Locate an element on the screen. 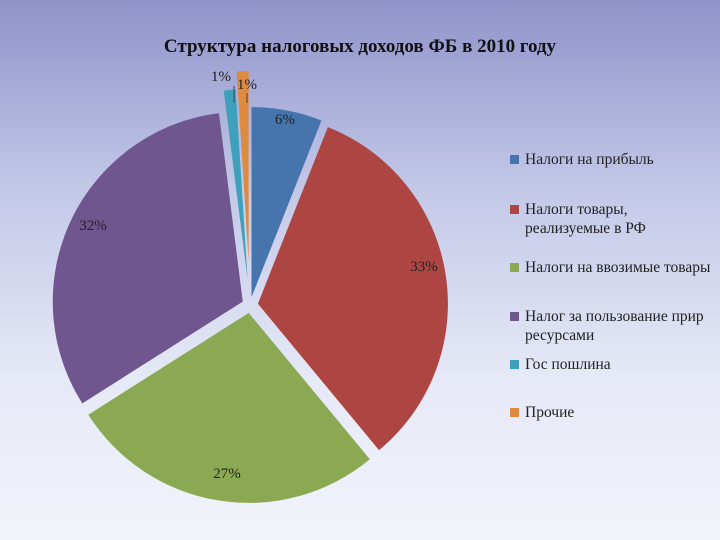 The width and height of the screenshot is (720, 540). legend-label: Налоги на ввозимые товары is located at coordinates (618, 267).